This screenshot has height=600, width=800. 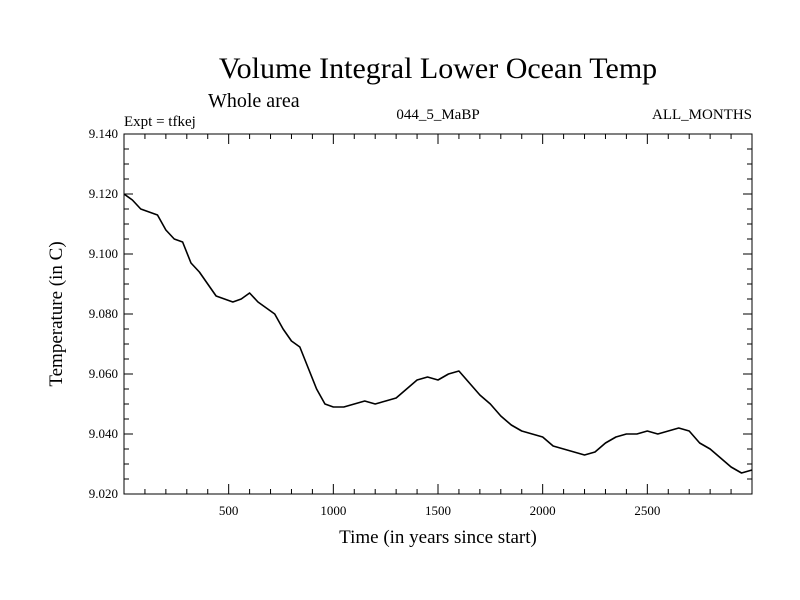 What do you see at coordinates (103, 193) in the screenshot?
I see `y-tick-label: 9.120` at bounding box center [103, 193].